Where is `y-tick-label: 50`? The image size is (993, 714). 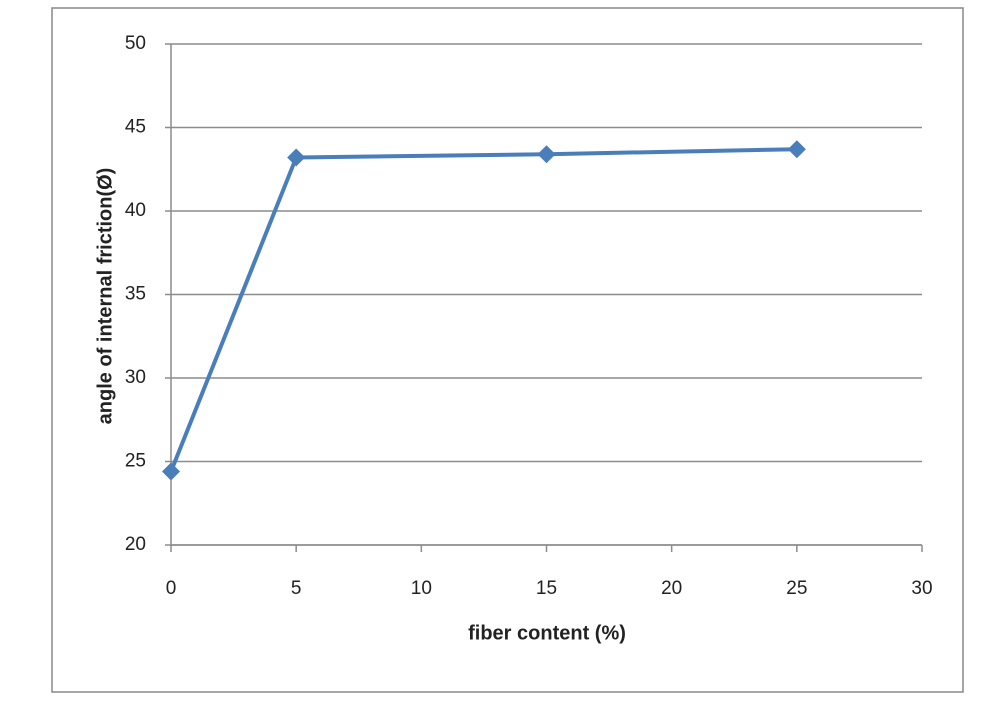 y-tick-label: 50 is located at coordinates (135, 43).